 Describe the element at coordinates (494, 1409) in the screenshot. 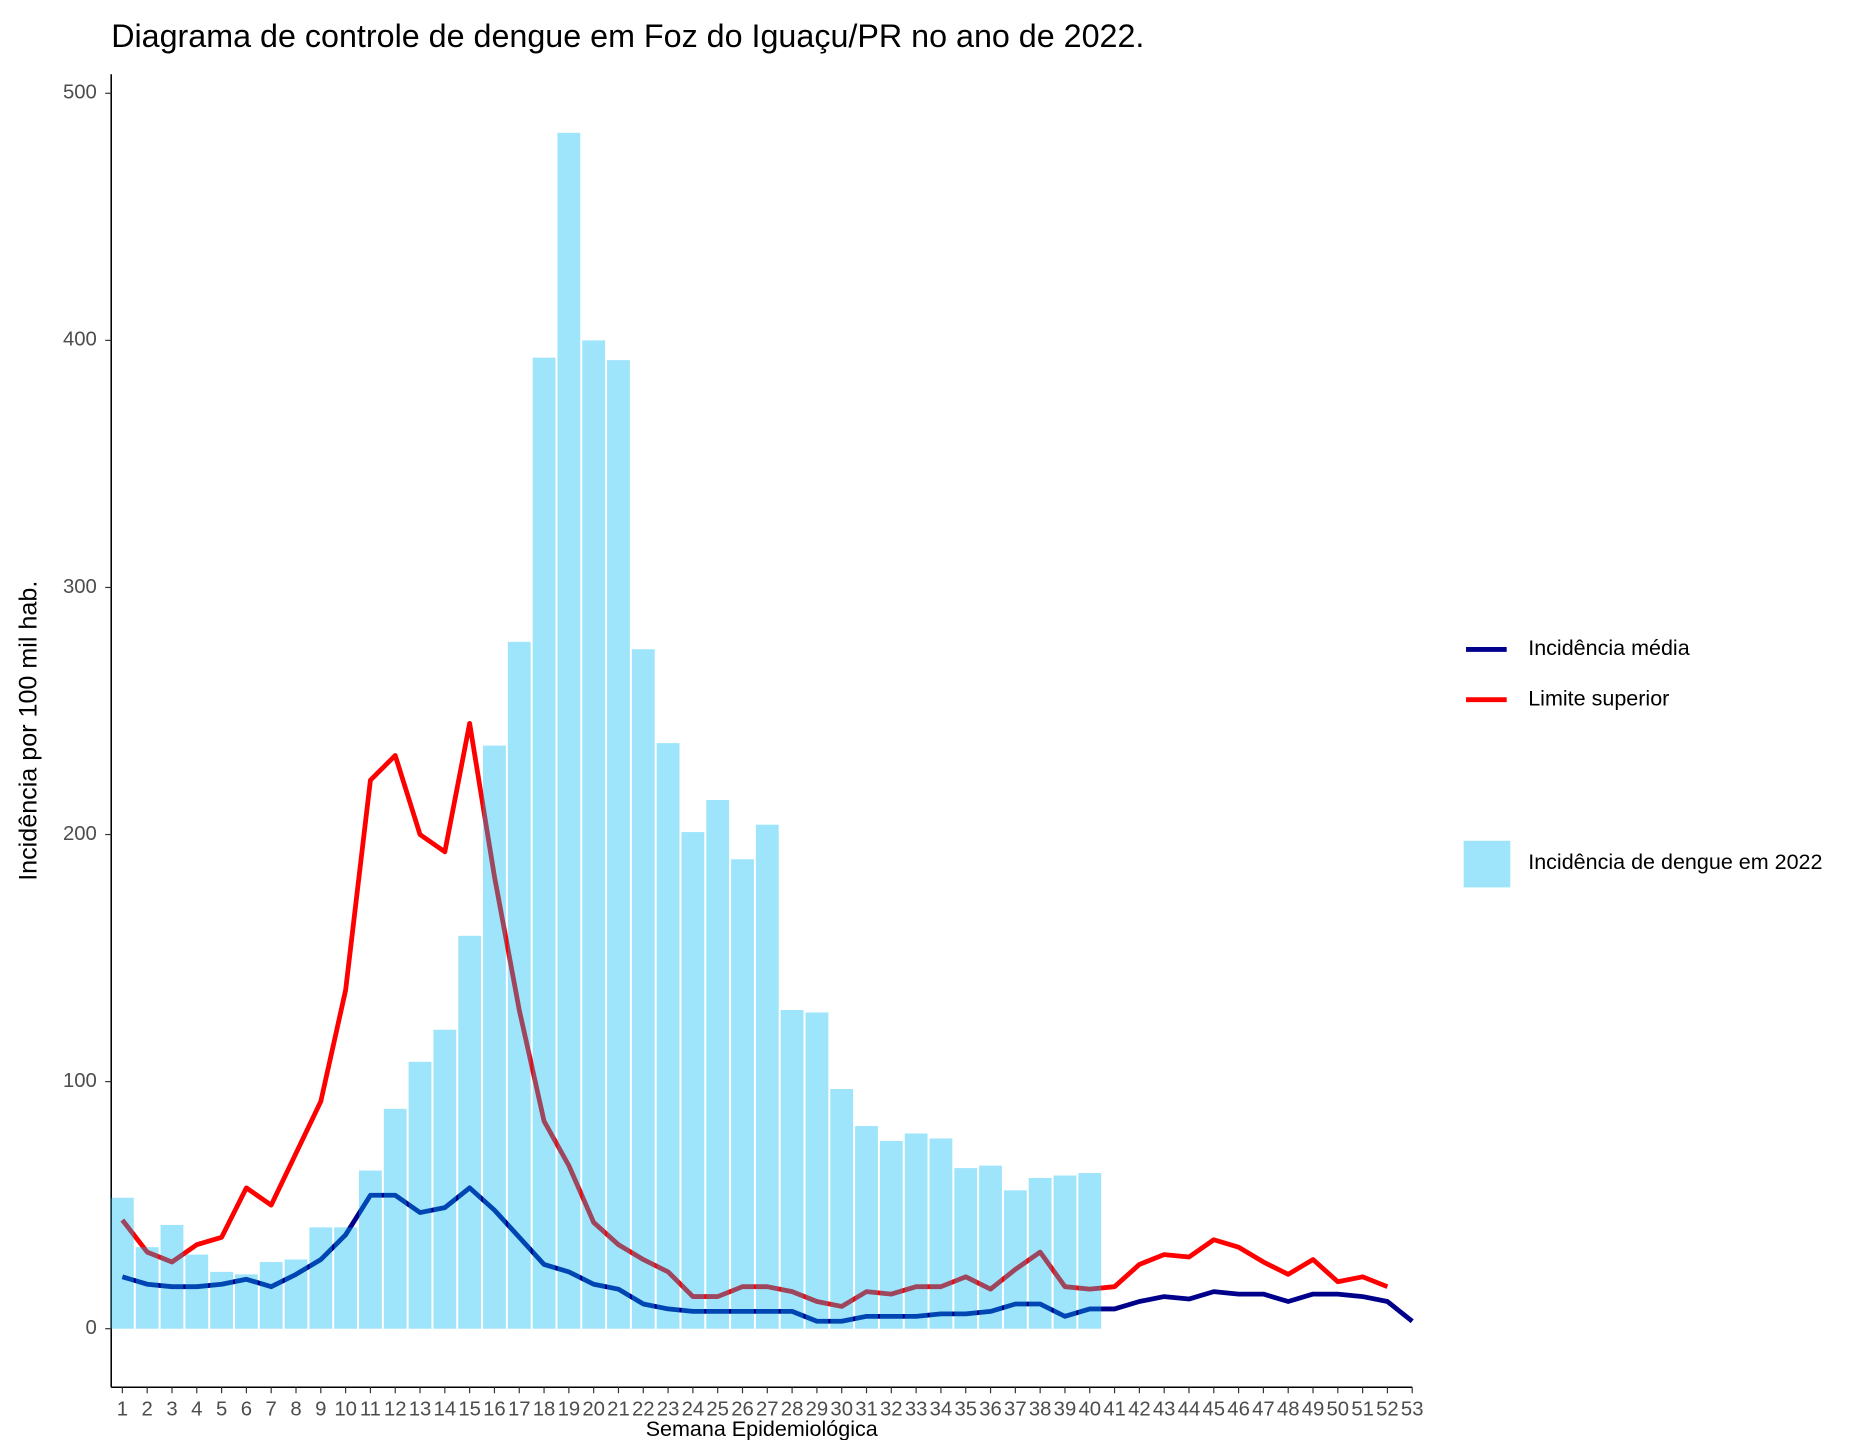

I see `x-tick-label: 16` at that location.